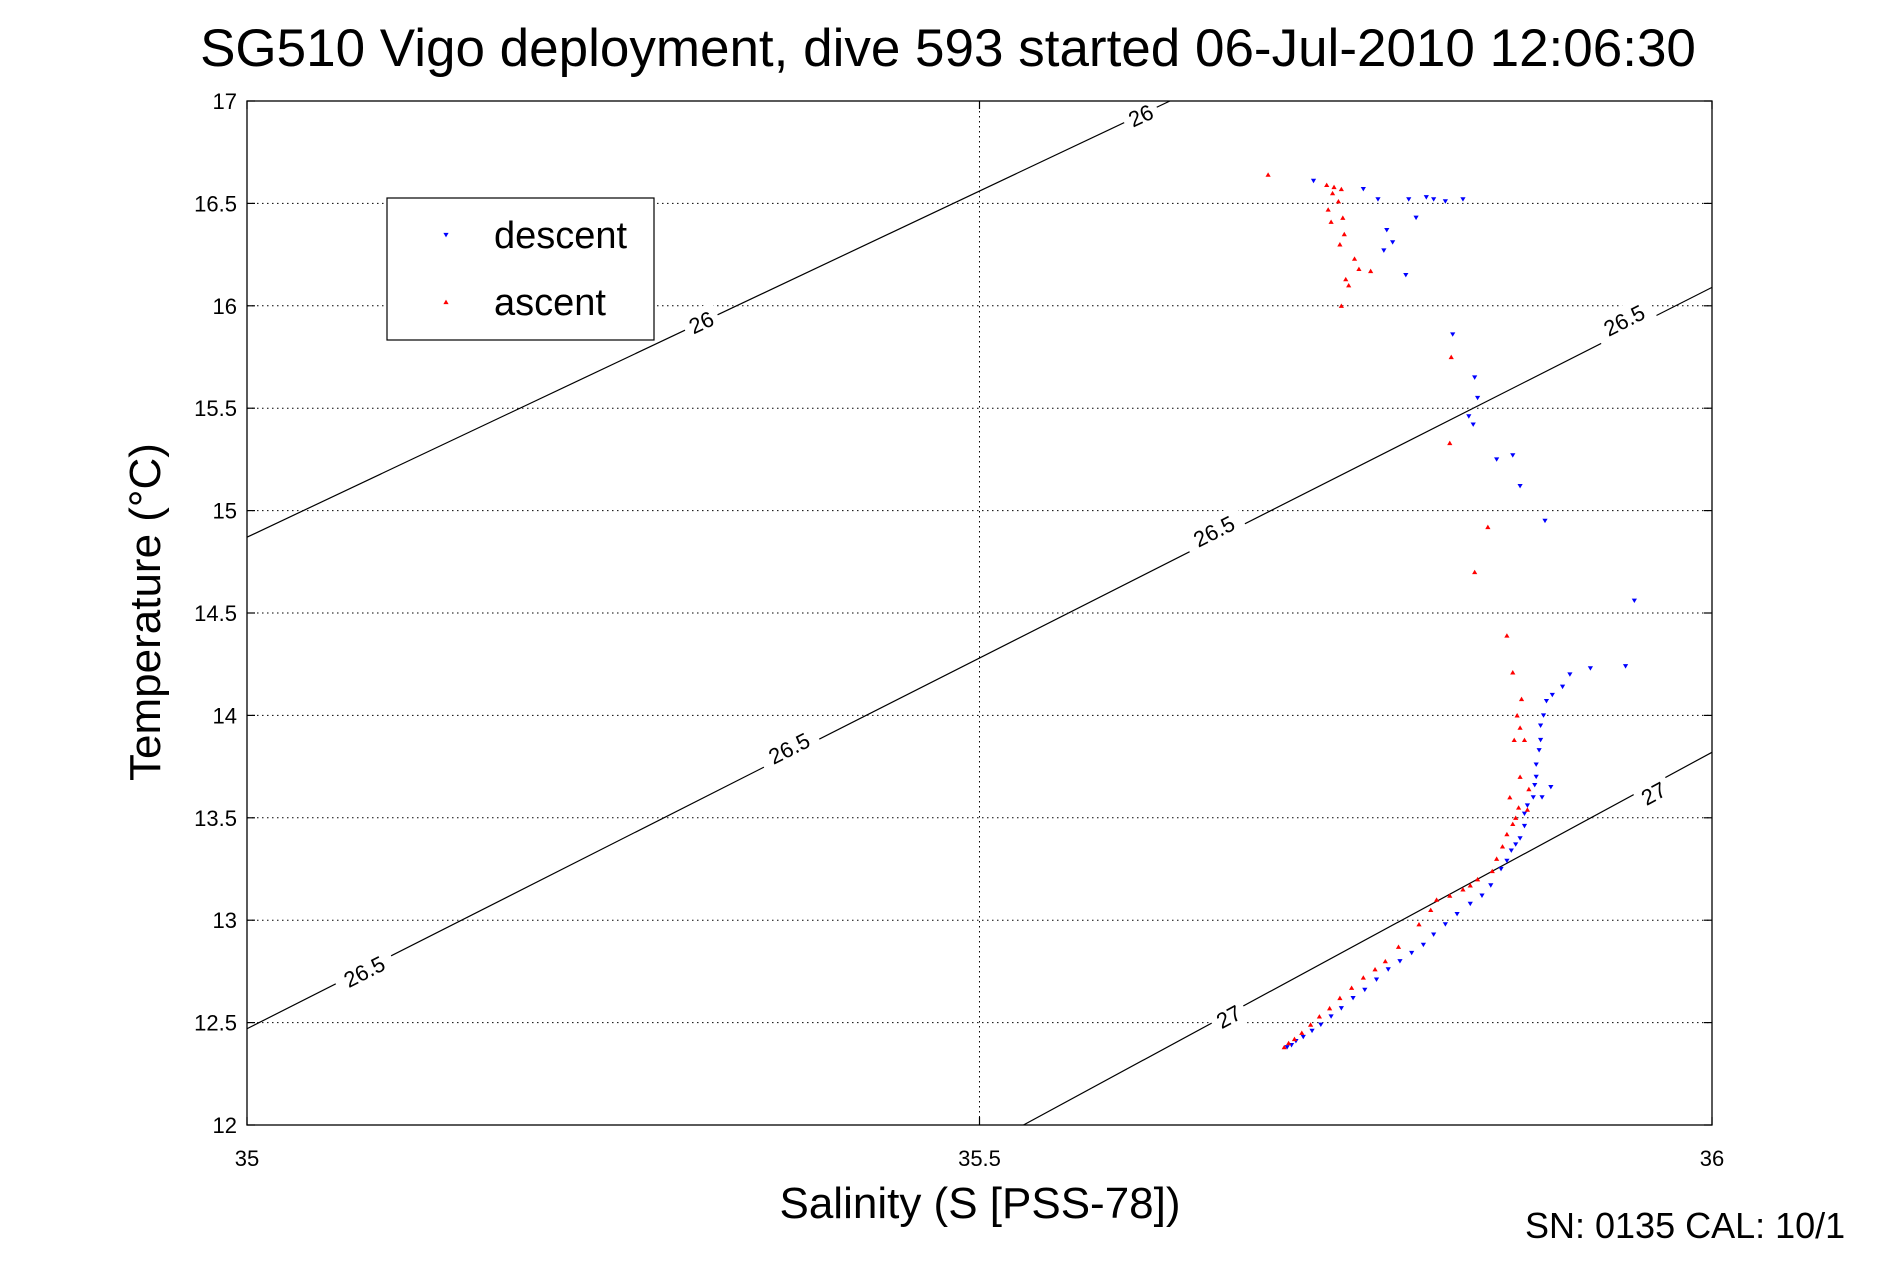  What do you see at coordinates (225, 920) in the screenshot?
I see `y-tick-label: 13` at bounding box center [225, 920].